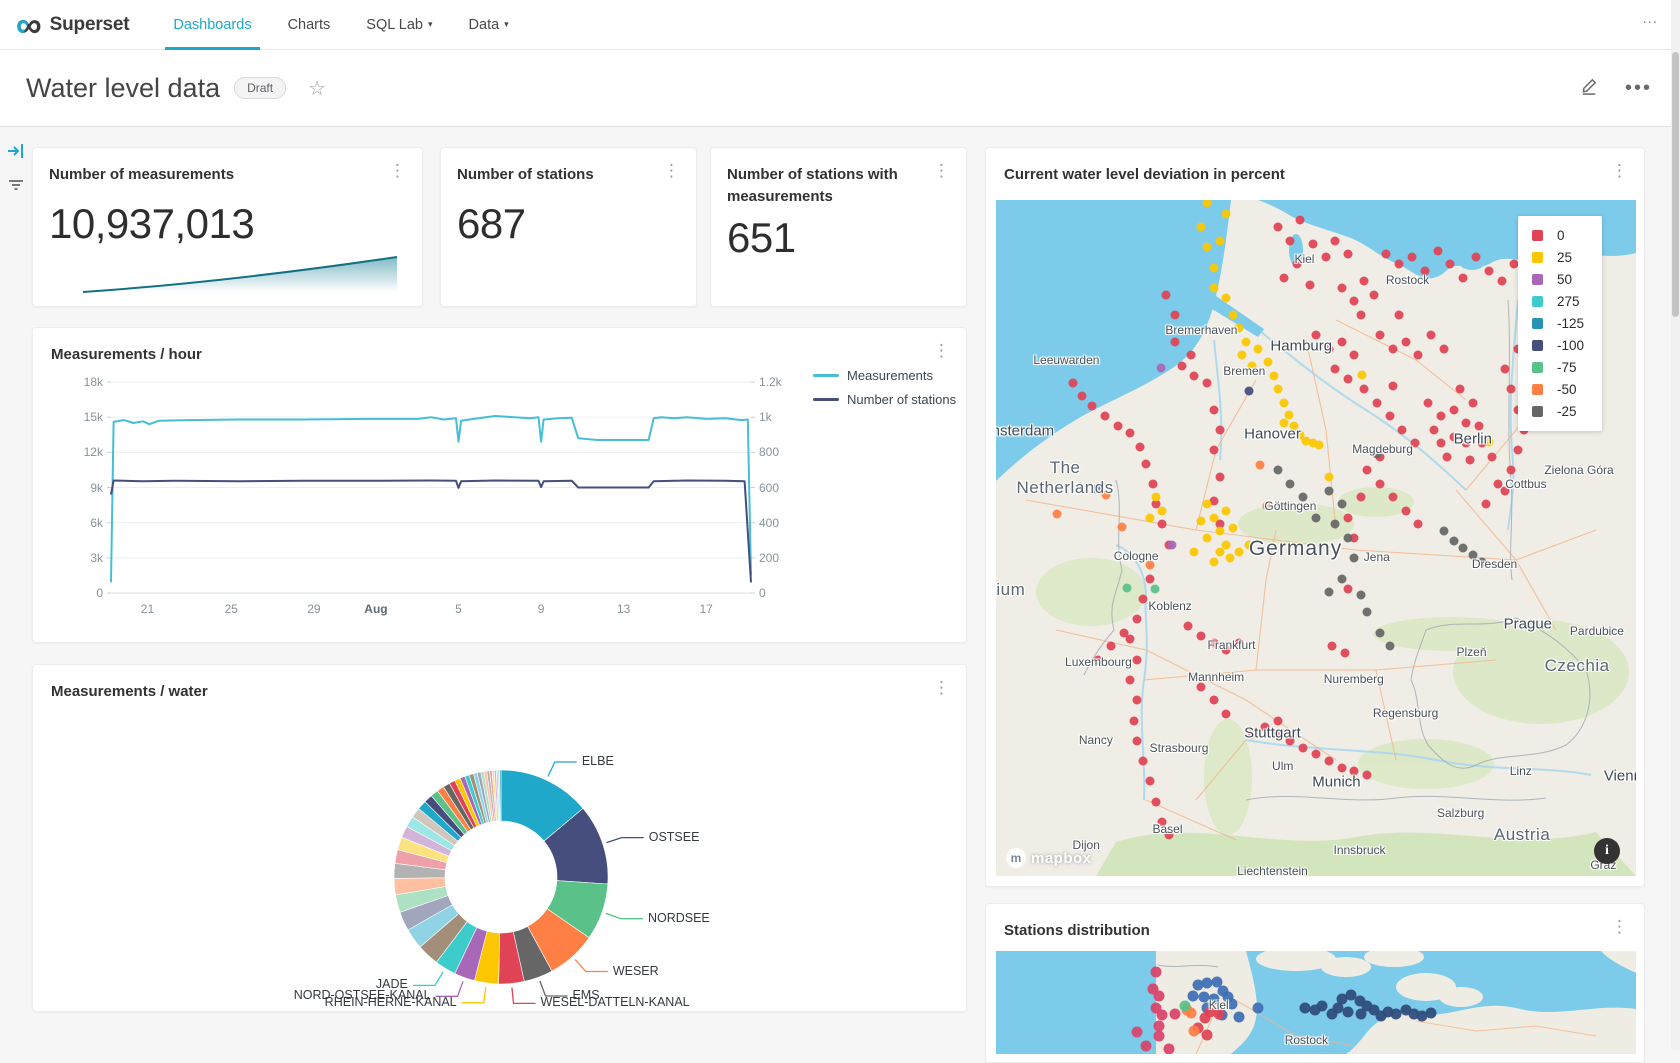 The width and height of the screenshot is (1680, 1063). What do you see at coordinates (1558, 301) in the screenshot?
I see `map-legend-item: 275` at bounding box center [1558, 301].